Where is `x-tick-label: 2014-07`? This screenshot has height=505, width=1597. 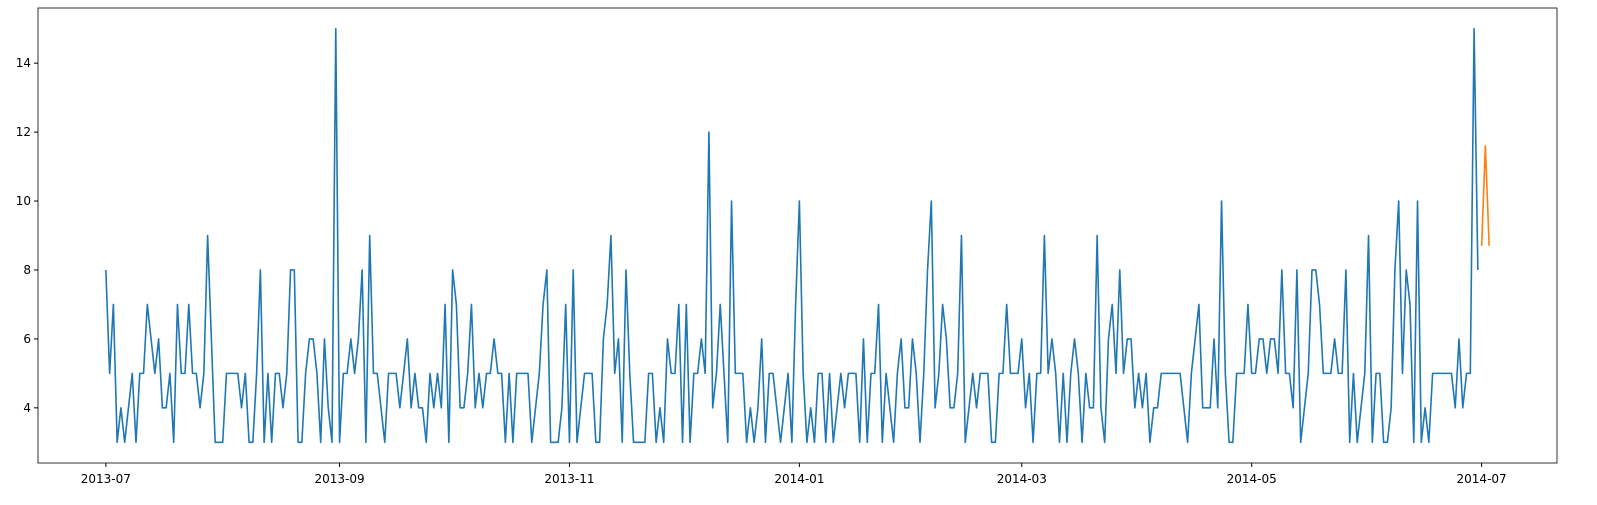
x-tick-label: 2014-07 is located at coordinates (1482, 479).